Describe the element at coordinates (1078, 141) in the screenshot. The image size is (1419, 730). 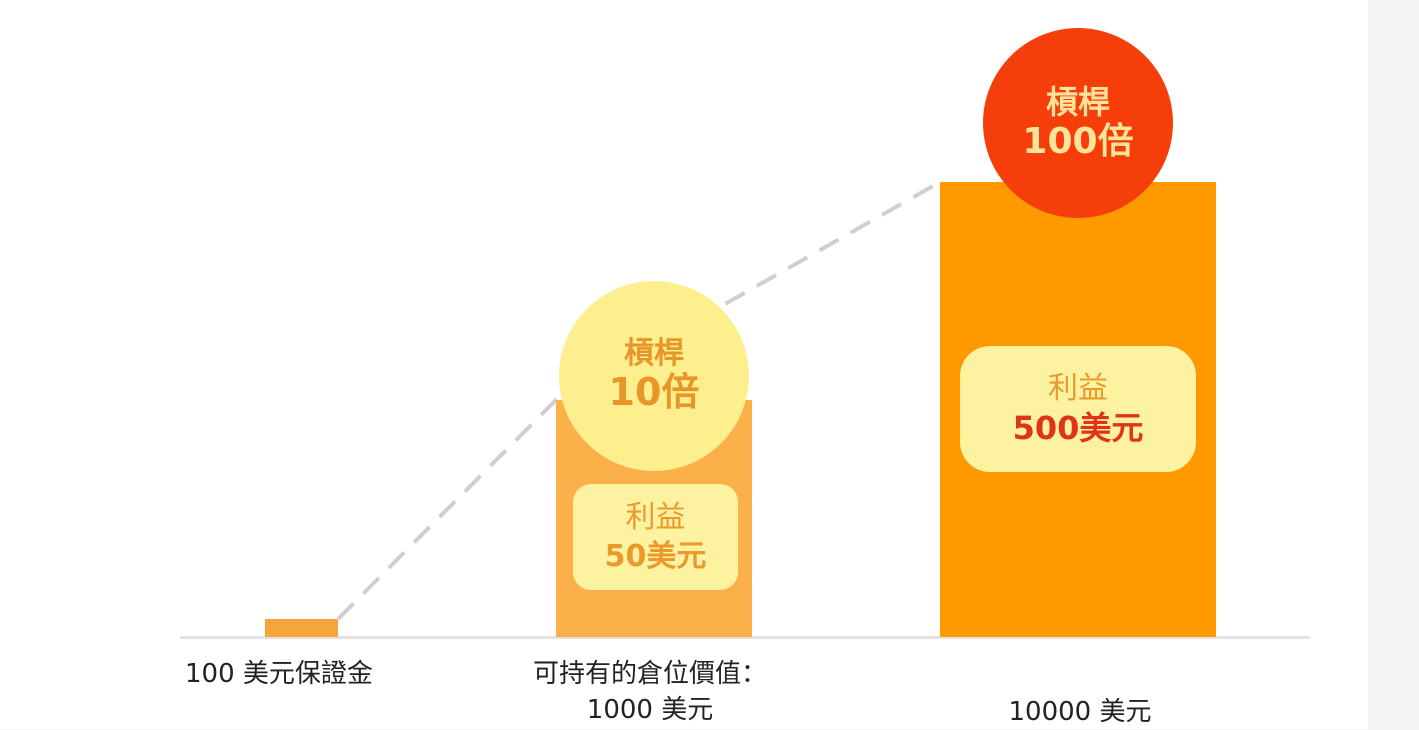
I see `leverage-value: 100倍` at that location.